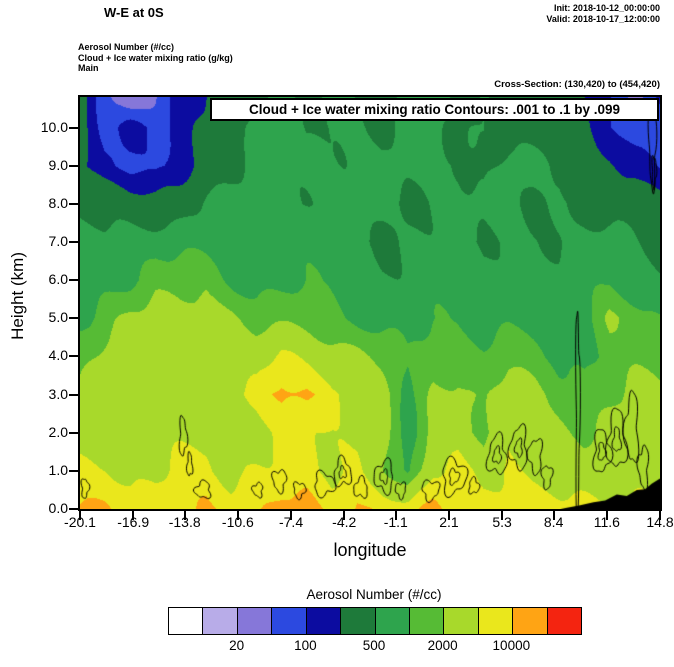  I want to click on x-tick-label: 14.8, so click(660, 522).